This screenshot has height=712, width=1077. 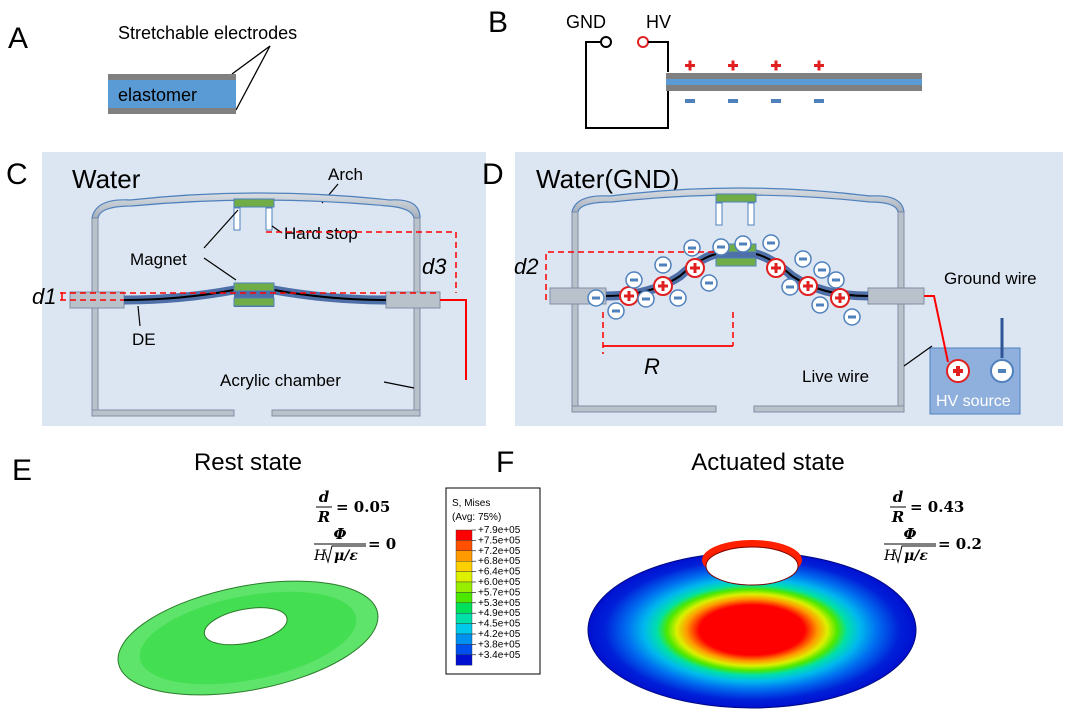 What do you see at coordinates (382, 544) in the screenshot?
I see `e-eq2-value: = 0` at bounding box center [382, 544].